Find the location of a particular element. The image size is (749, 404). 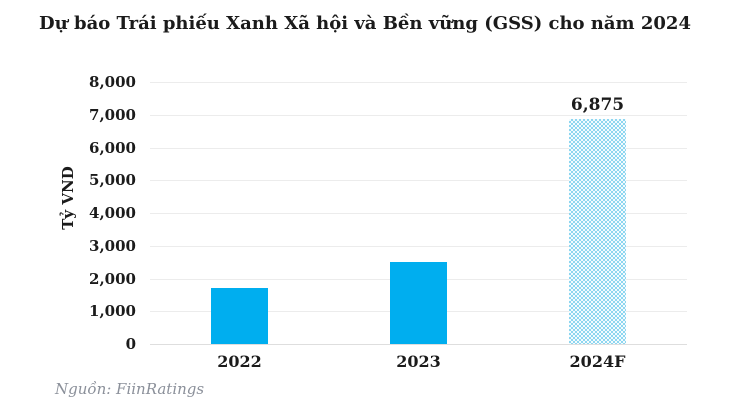

bar-2024F is located at coordinates (597, 231).